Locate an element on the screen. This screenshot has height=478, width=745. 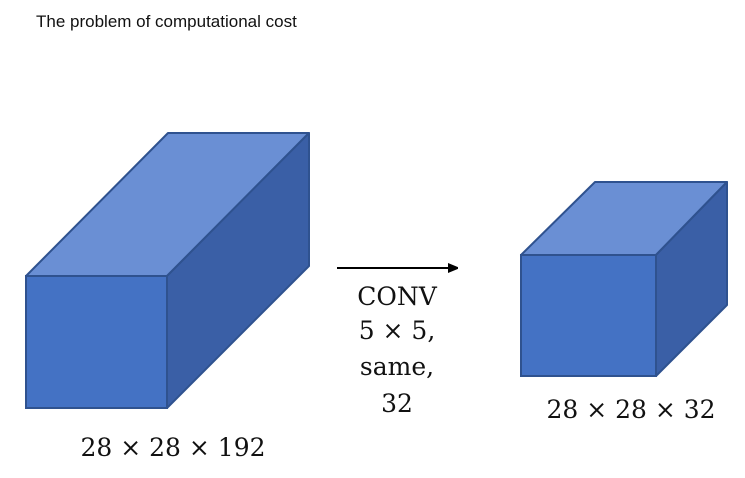
conv-operation-label: CONV 5 × 5, same, 32 is located at coordinates (397, 350).